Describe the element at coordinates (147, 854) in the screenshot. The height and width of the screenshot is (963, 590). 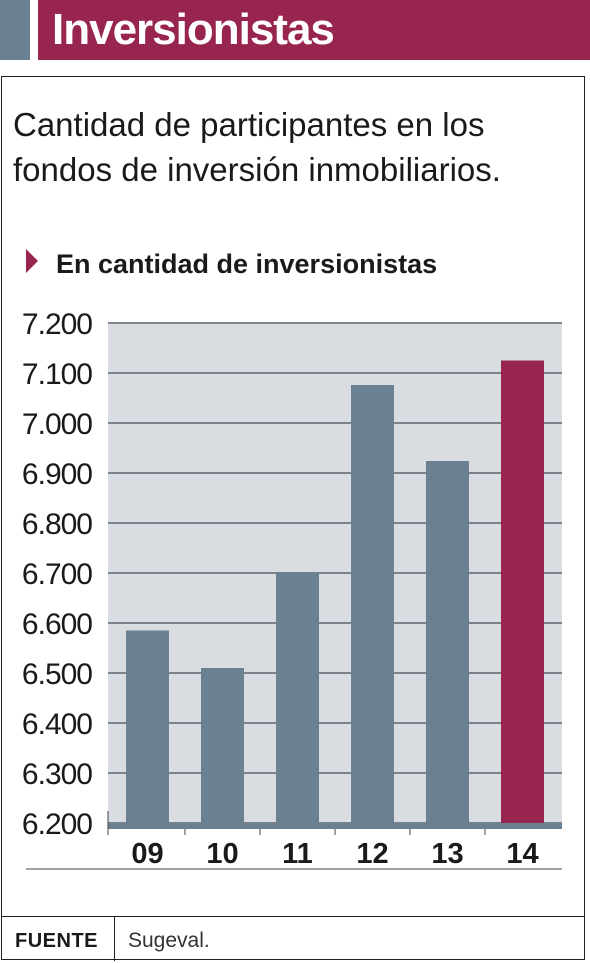
I see `x-tick-label: 09` at that location.